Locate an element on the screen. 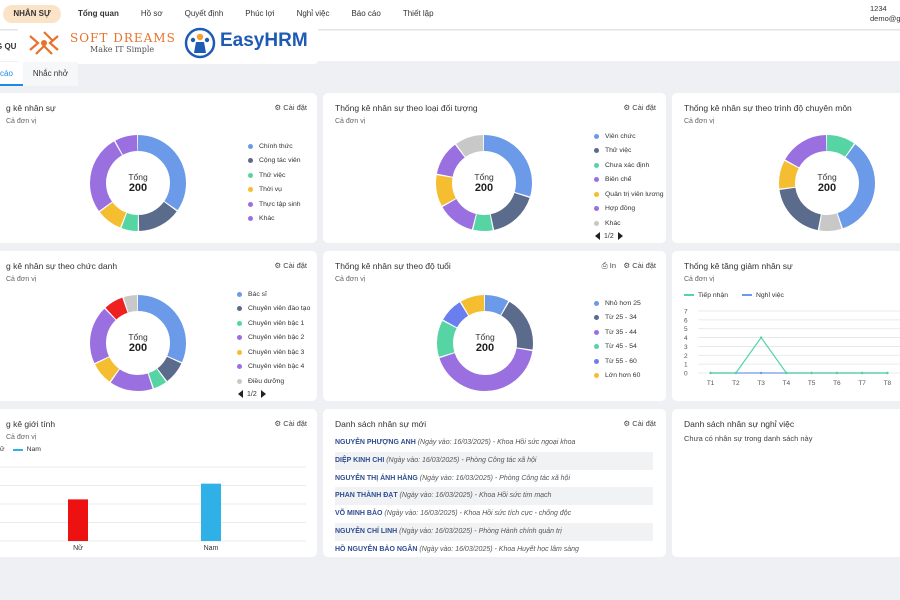  series-line is located at coordinates (799, 355).